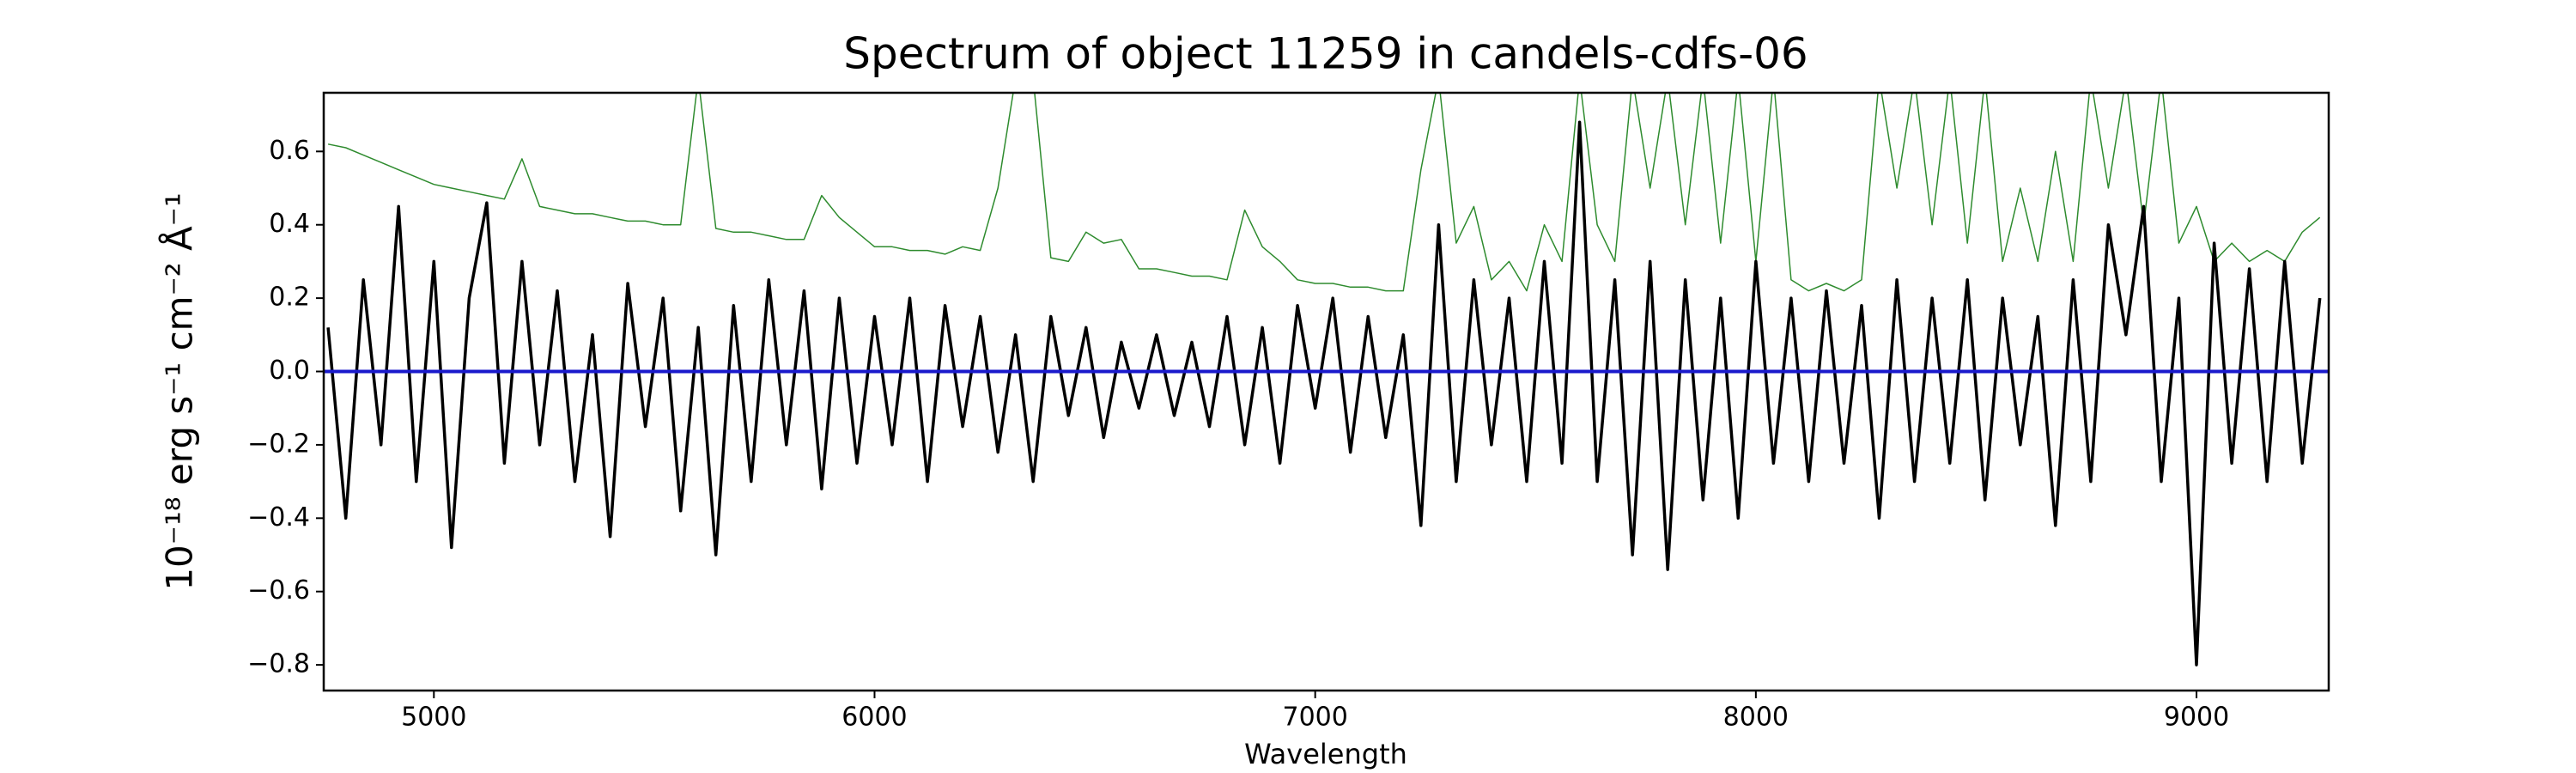 Image resolution: width=2576 pixels, height=773 pixels. I want to click on y-tick-label: −0.8, so click(279, 664).